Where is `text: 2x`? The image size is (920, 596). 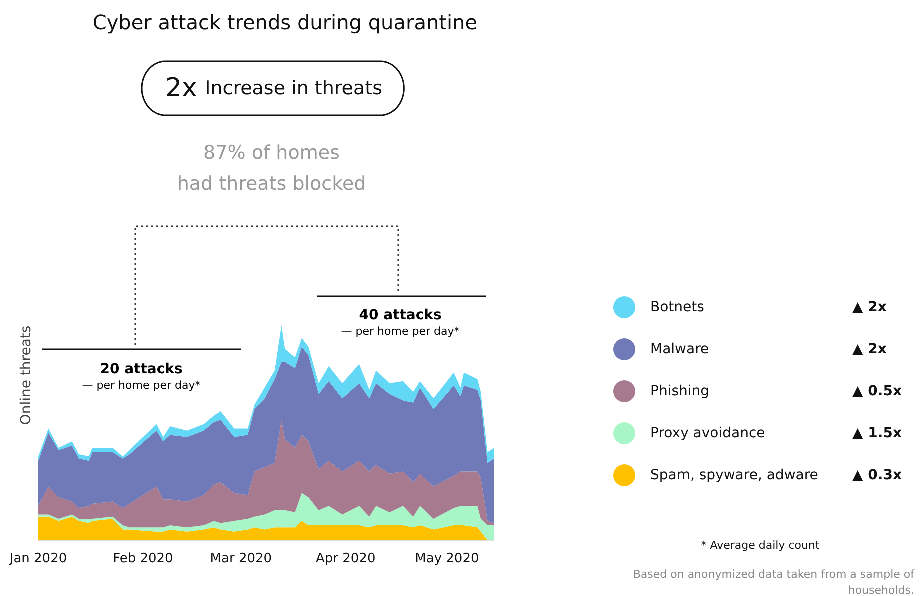 text: 2x is located at coordinates (181, 89).